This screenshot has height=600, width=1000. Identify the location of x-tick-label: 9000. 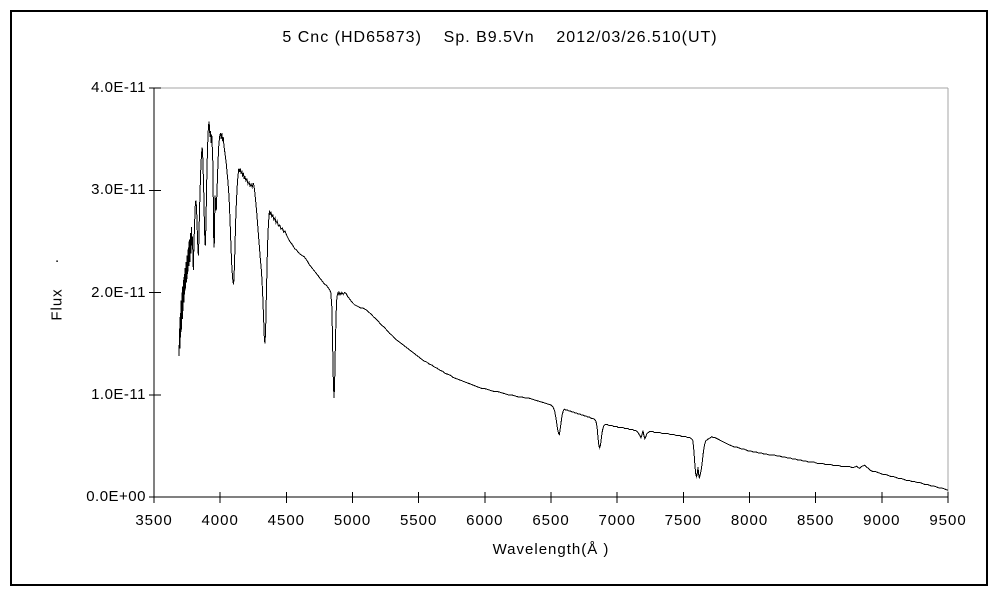
(882, 520).